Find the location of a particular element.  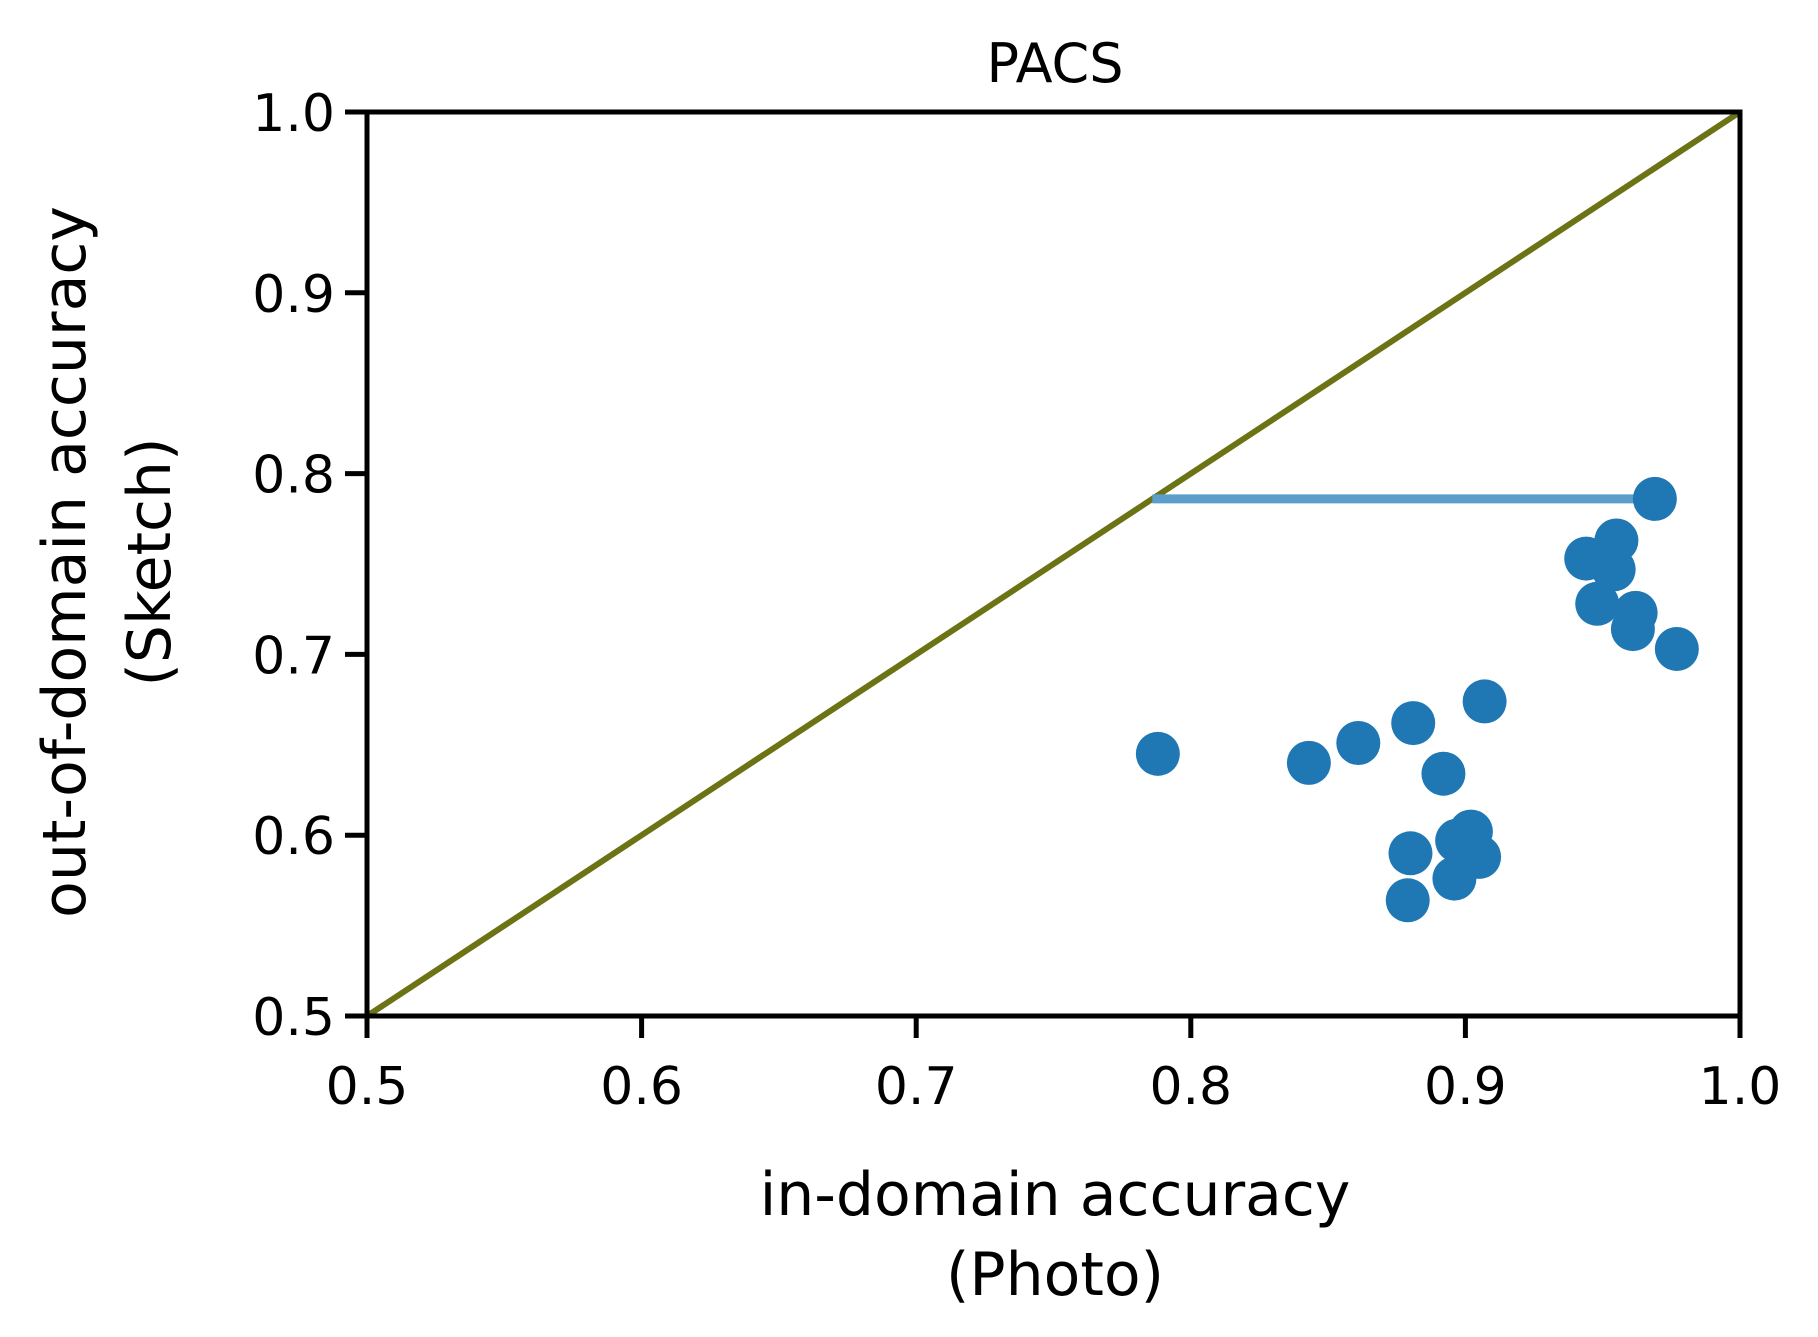

x-tick-label: 0.9 is located at coordinates (1465, 1087).